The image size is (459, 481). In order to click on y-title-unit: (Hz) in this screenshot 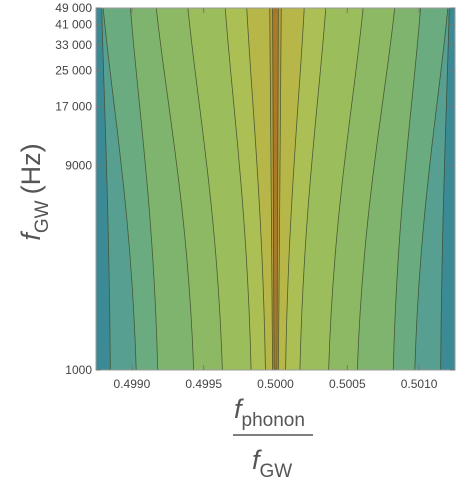, I will do `click(31, 168)`.